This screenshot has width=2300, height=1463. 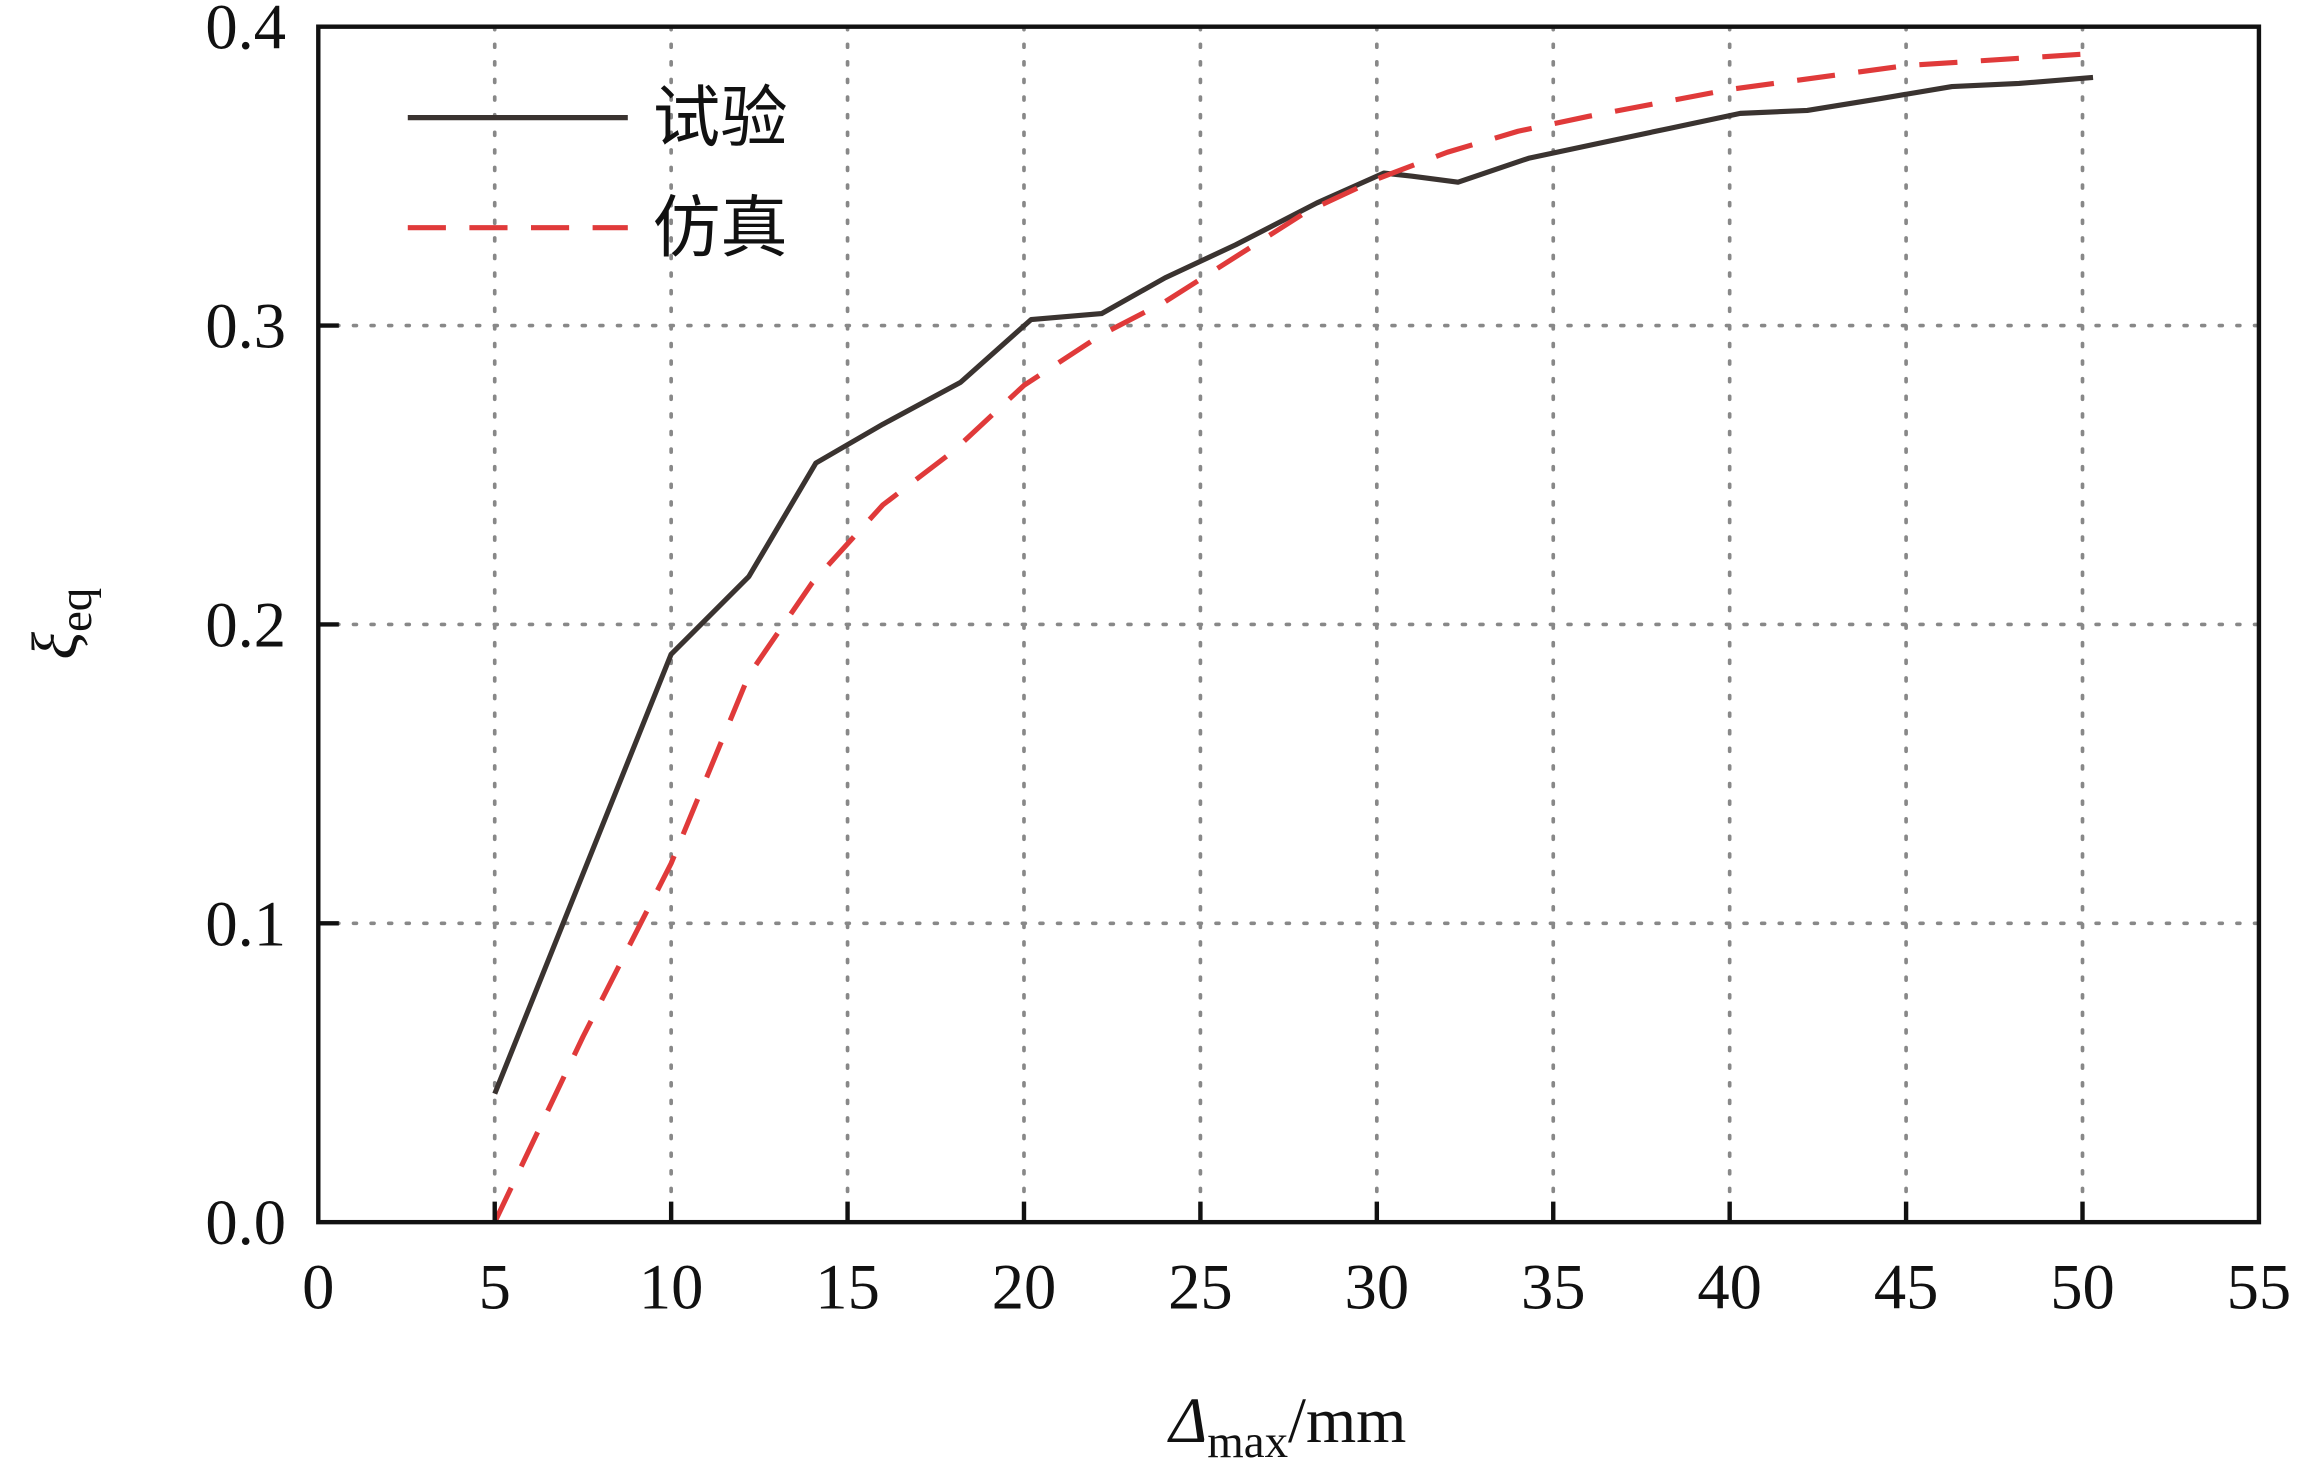 What do you see at coordinates (1553, 1287) in the screenshot?
I see `x-tick-label: 35` at bounding box center [1553, 1287].